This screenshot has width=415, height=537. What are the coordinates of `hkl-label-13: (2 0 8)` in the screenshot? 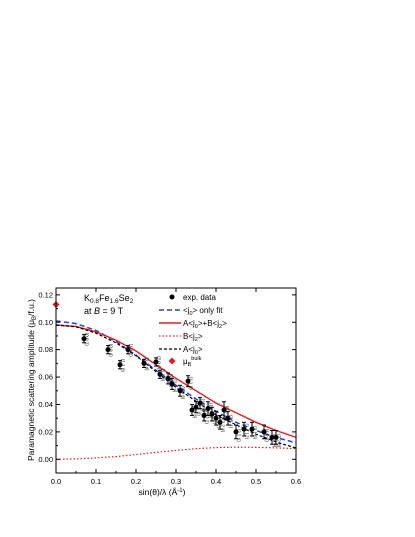 It's located at (203, 406).